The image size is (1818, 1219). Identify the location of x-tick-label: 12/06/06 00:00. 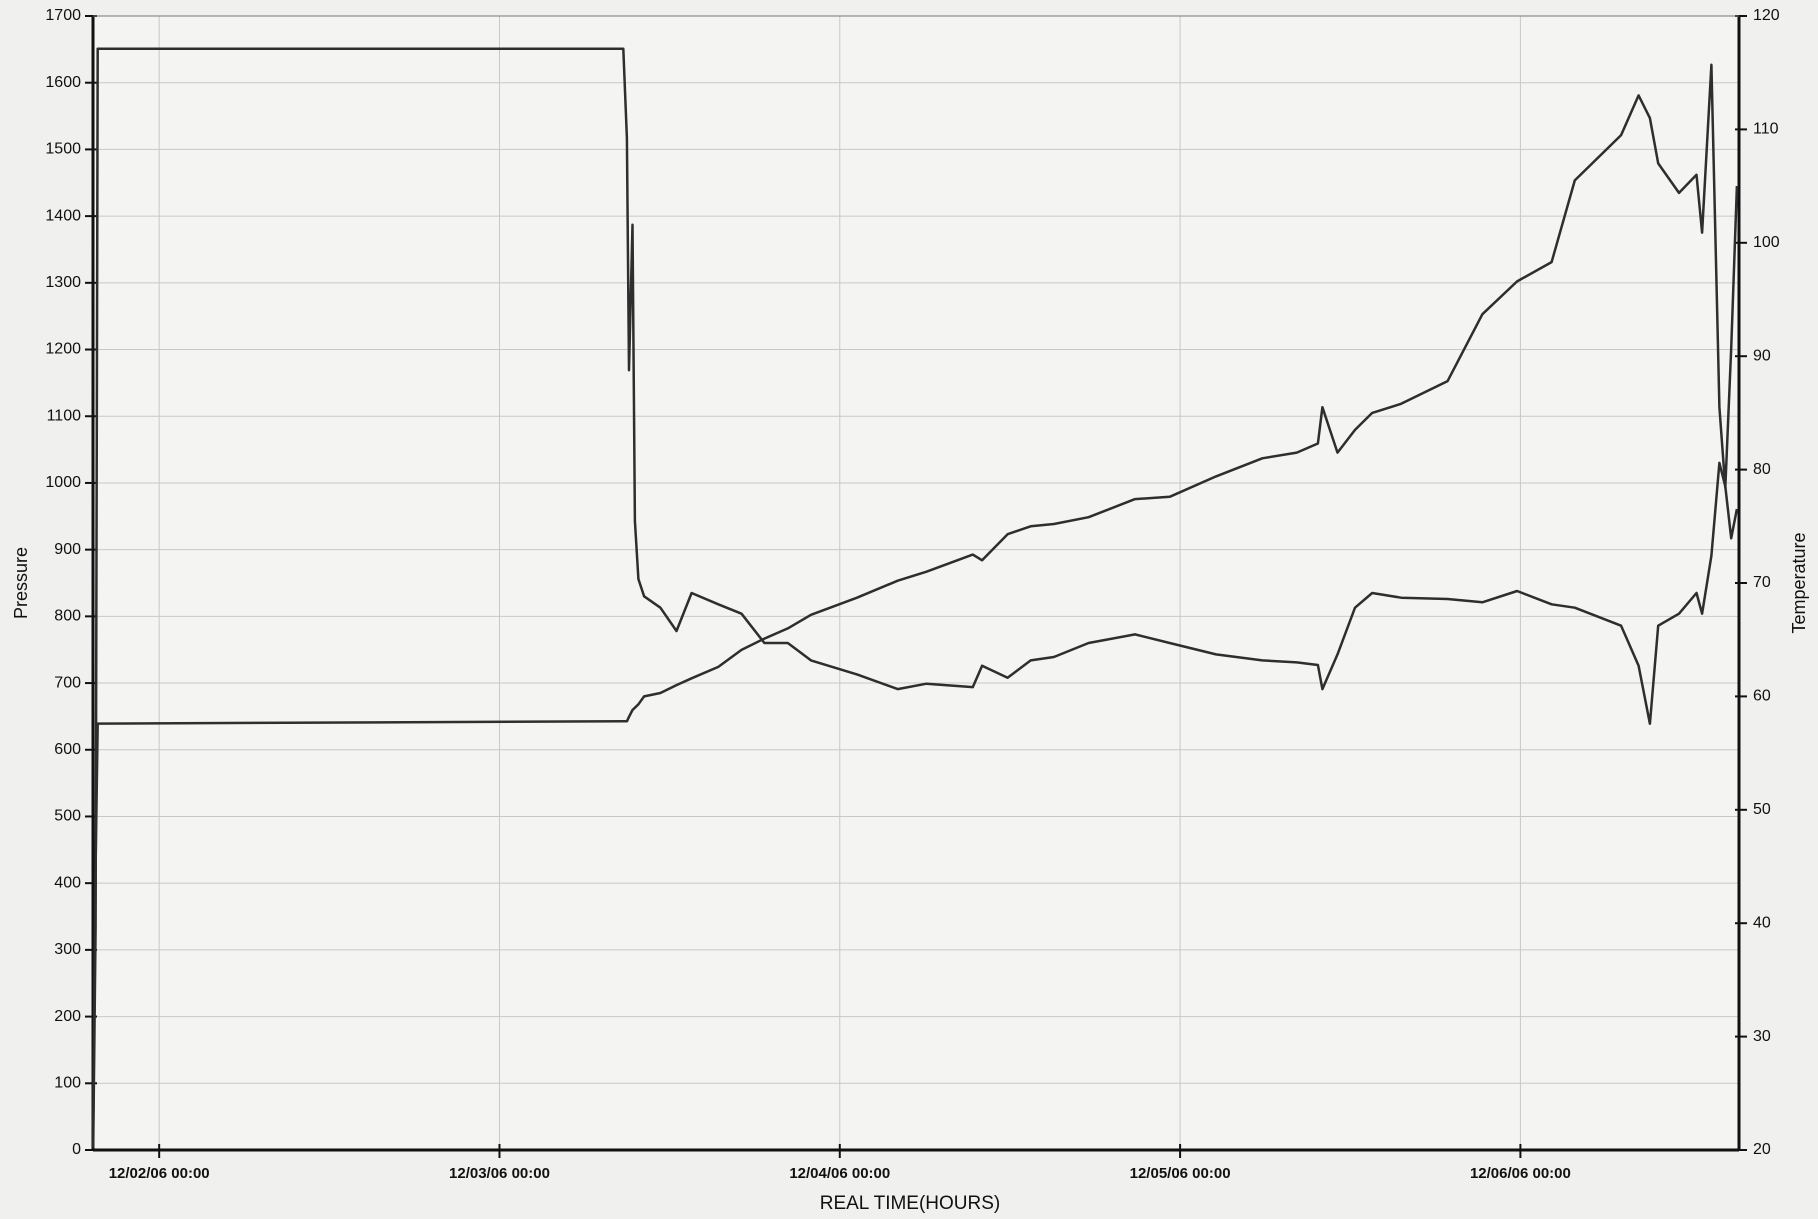
(1520, 1173).